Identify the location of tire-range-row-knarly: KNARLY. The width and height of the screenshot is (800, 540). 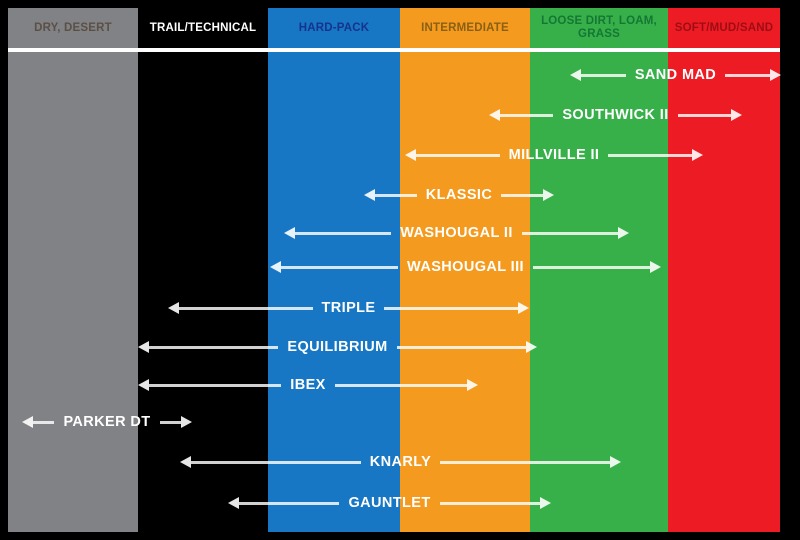
(401, 462).